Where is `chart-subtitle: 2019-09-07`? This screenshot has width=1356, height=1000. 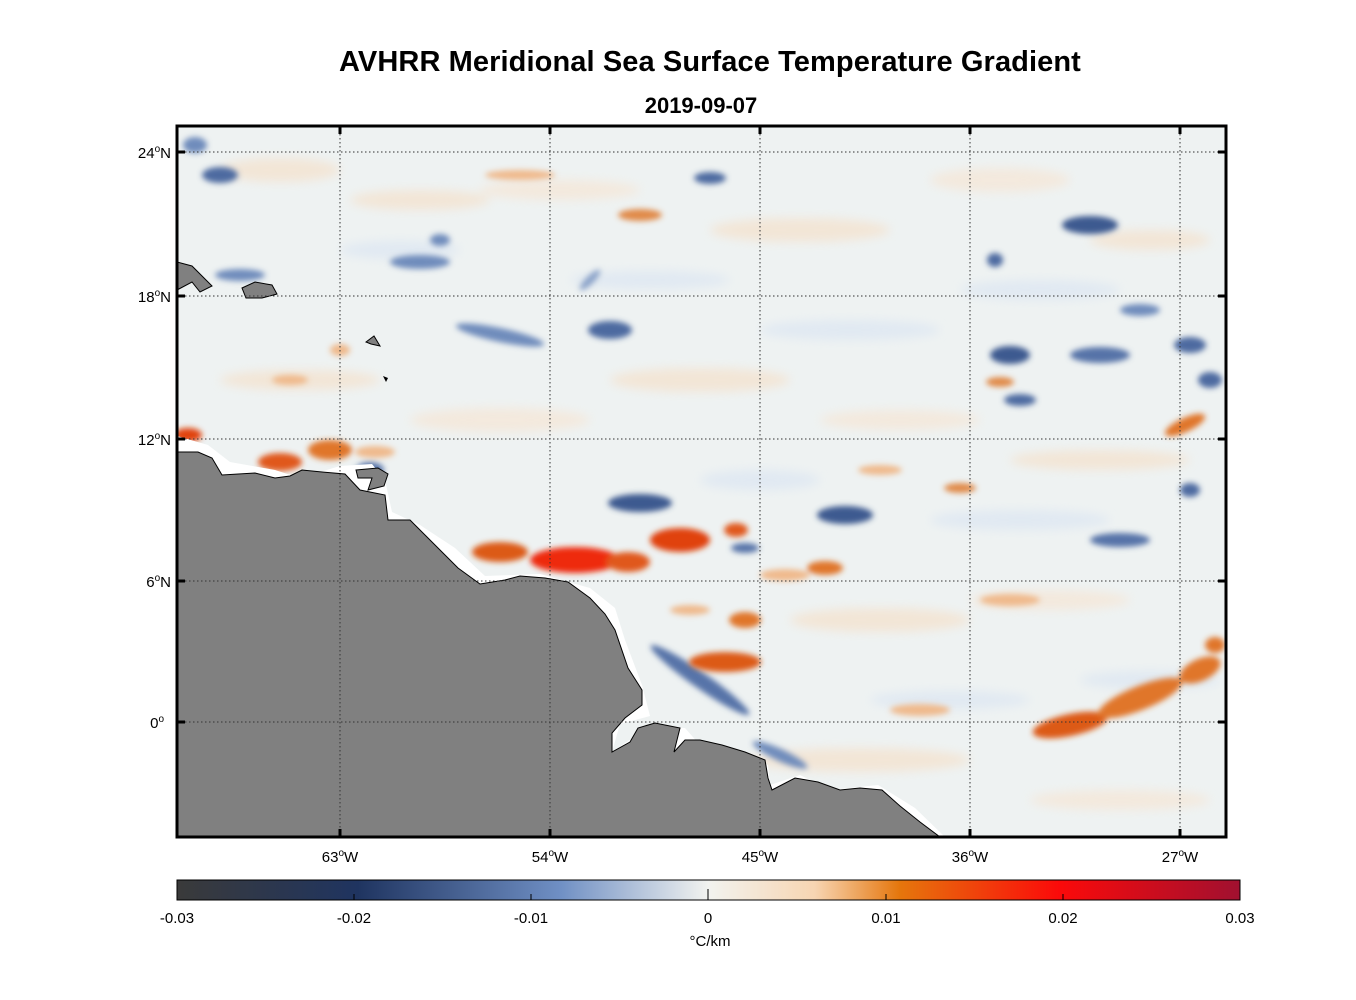
chart-subtitle: 2019-09-07 is located at coordinates (701, 105).